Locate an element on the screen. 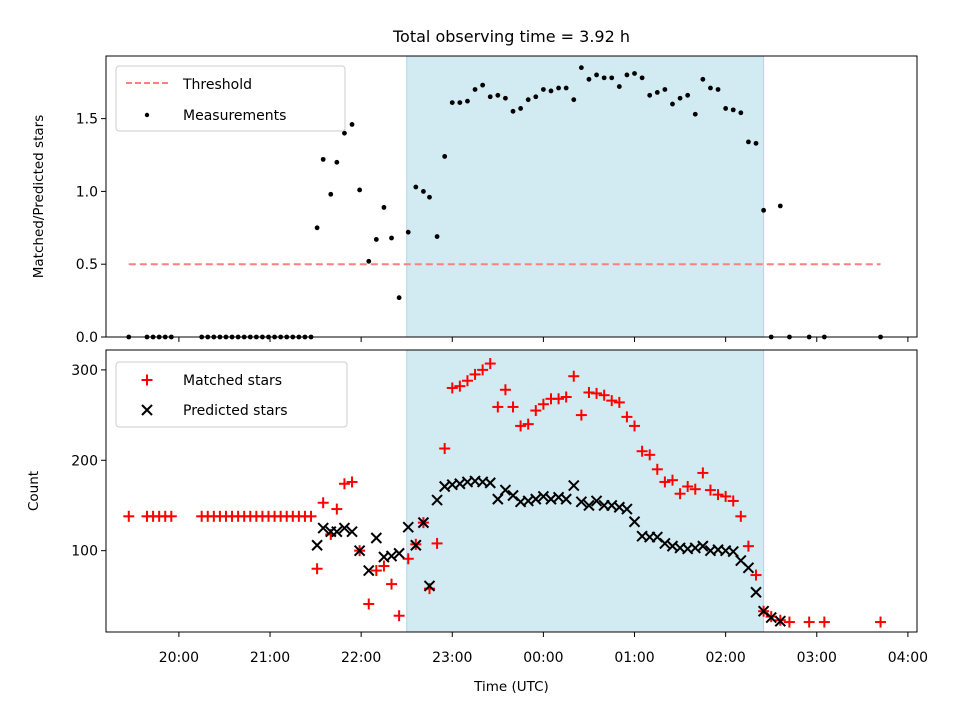 Image resolution: width=960 pixels, height=720 pixels. count-y-tick-label: 200 is located at coordinates (84, 461).